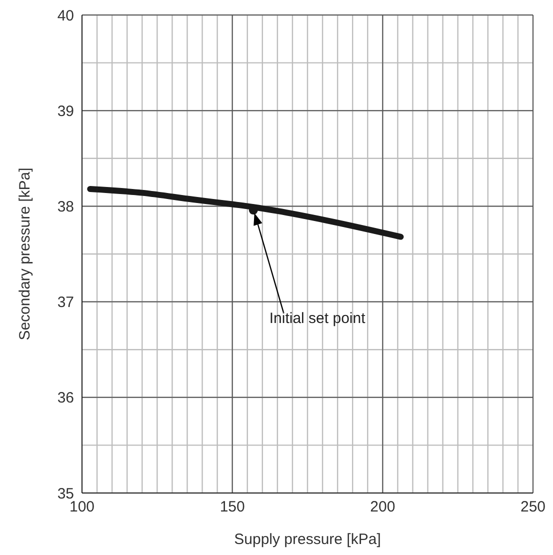 This screenshot has height=555, width=553. Describe the element at coordinates (65, 207) in the screenshot. I see `y-tick-label: 38` at that location.